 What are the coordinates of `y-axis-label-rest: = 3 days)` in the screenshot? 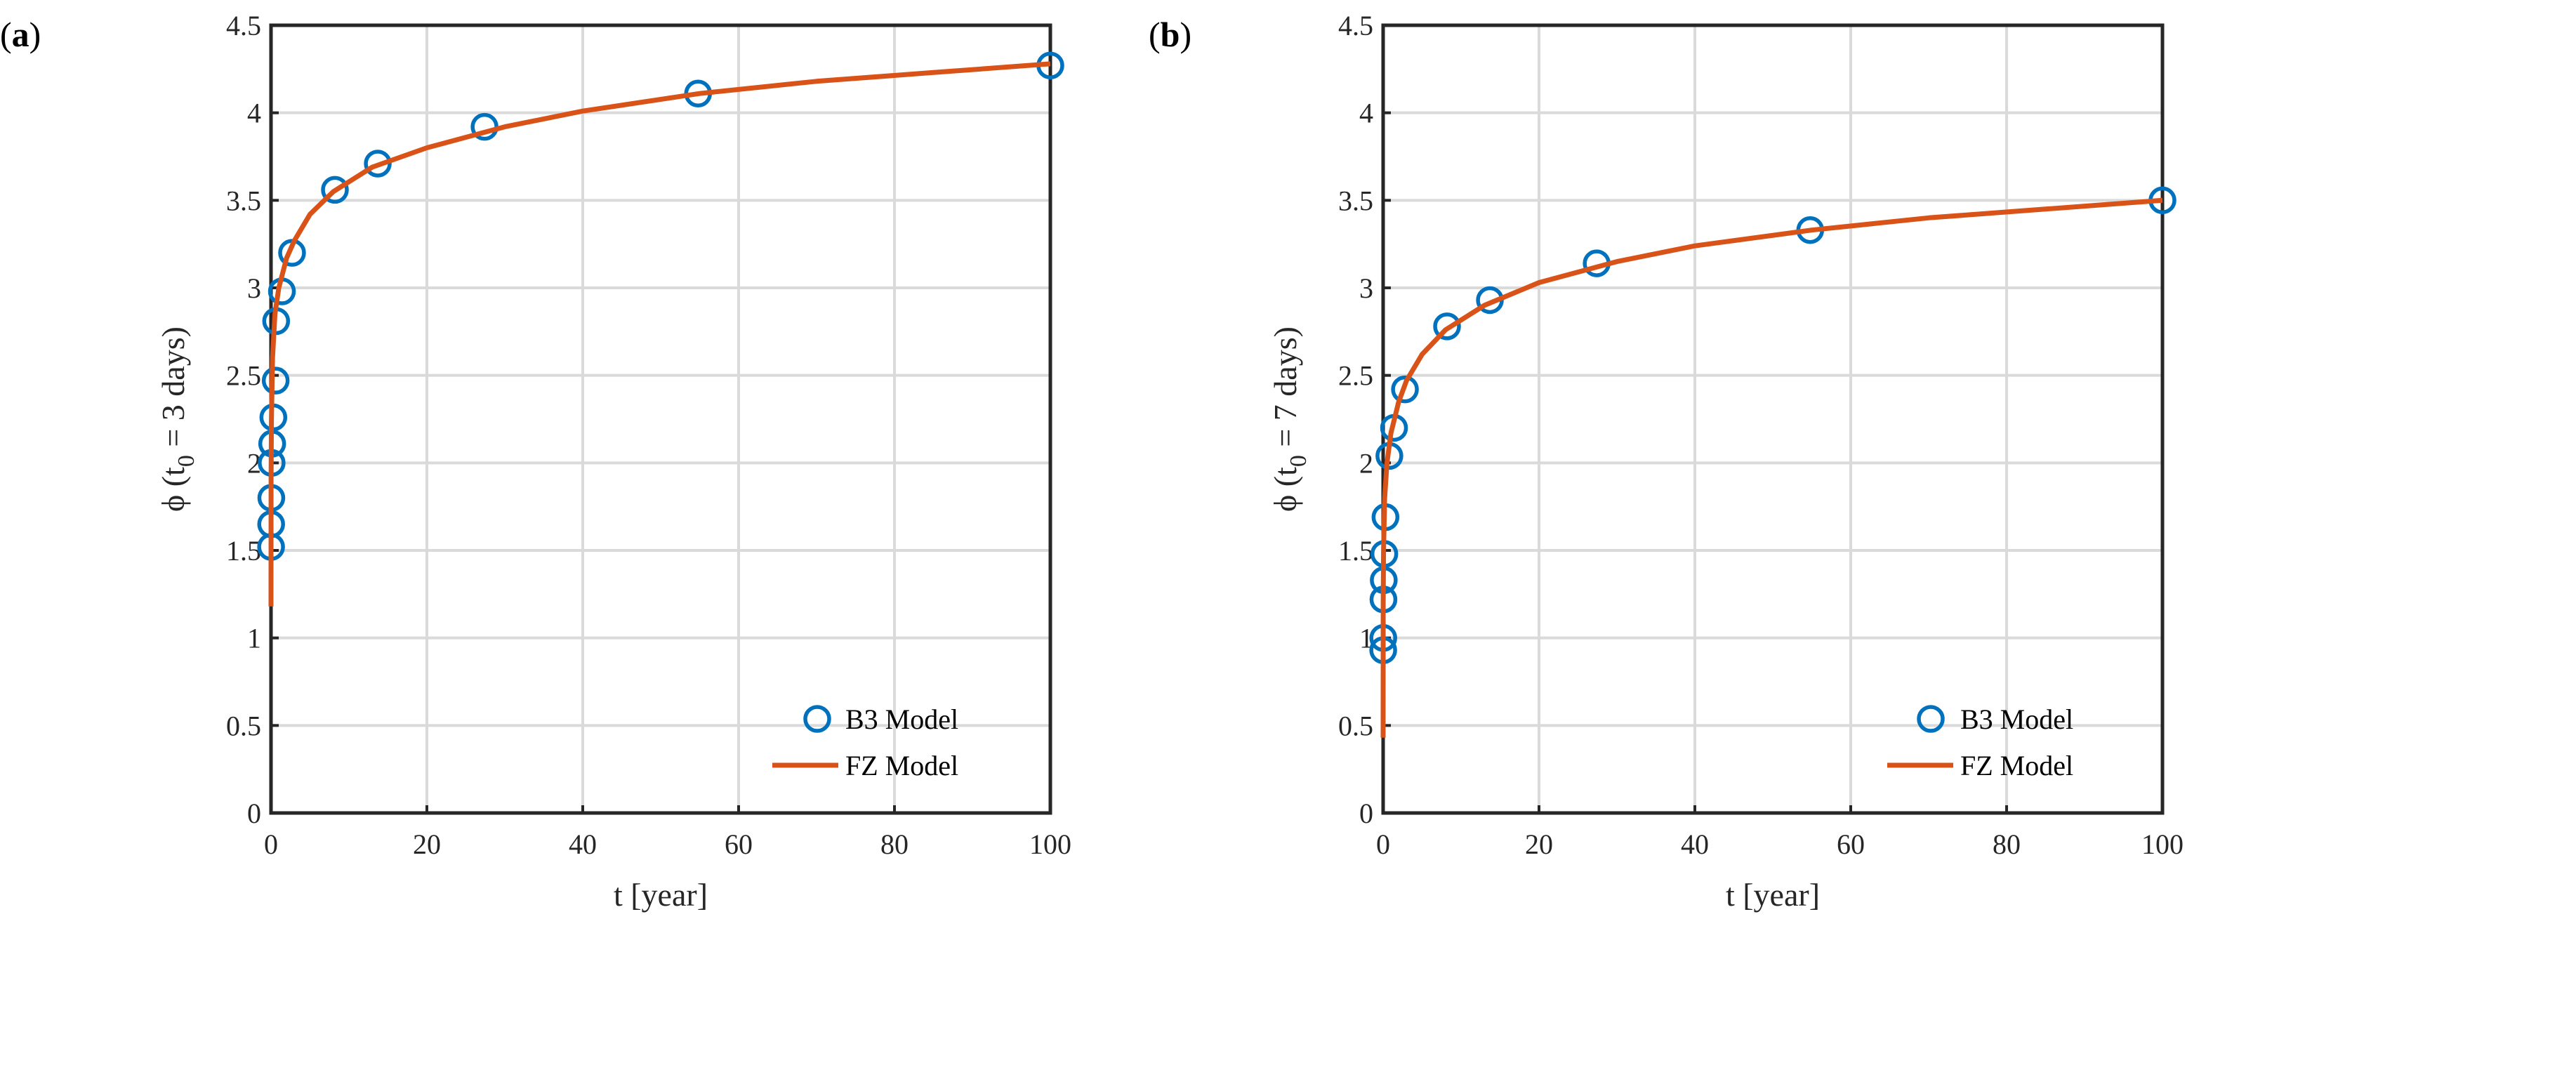 It's located at (173, 390).